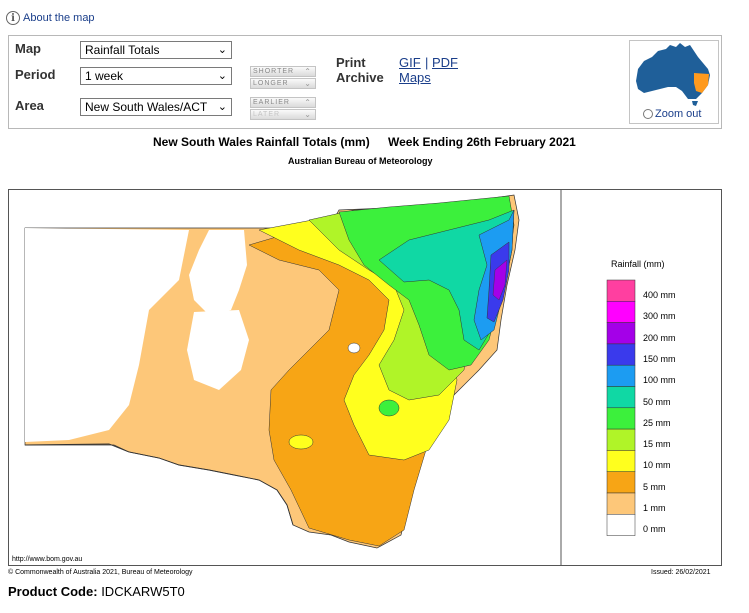 Image resolution: width=749 pixels, height=613 pixels. What do you see at coordinates (678, 114) in the screenshot?
I see `zoom-out-label: Zoom out` at bounding box center [678, 114].